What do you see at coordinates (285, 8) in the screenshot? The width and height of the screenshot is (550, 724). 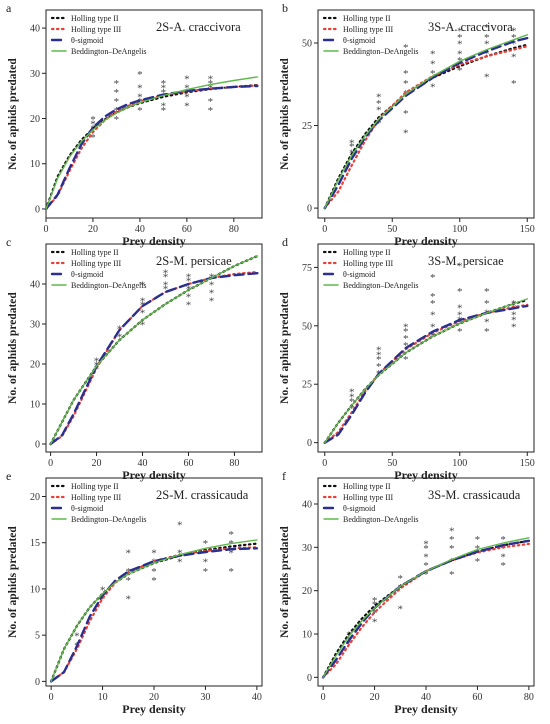 I see `panel-letter: b` at bounding box center [285, 8].